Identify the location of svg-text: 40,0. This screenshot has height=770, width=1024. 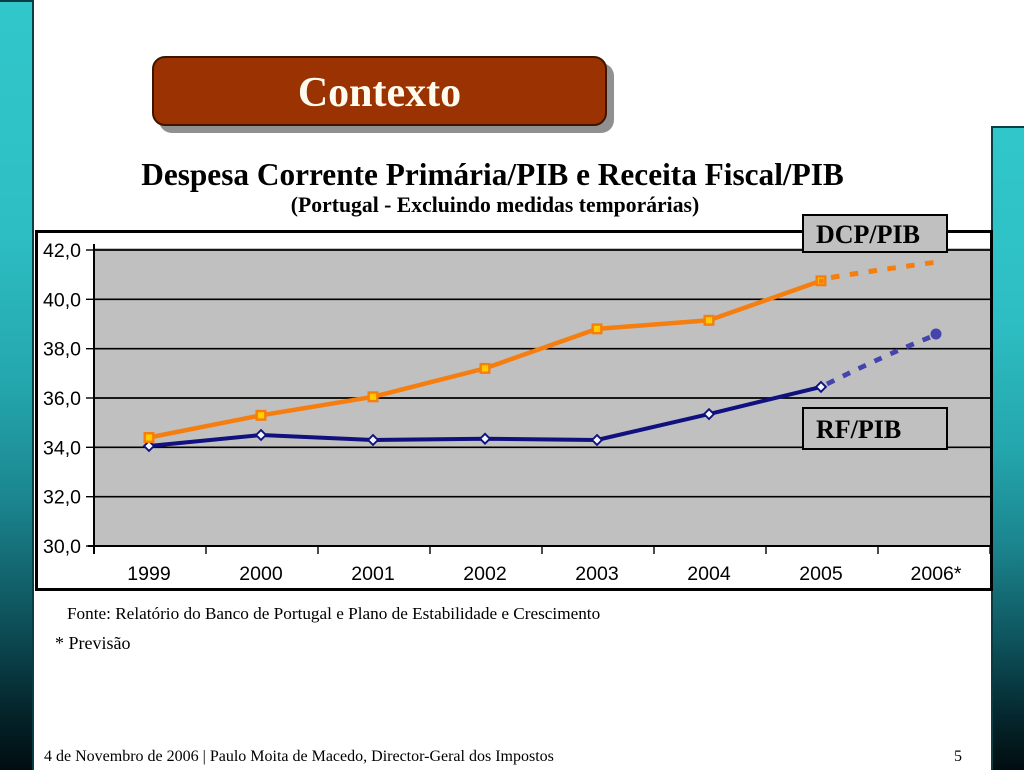
(62, 300).